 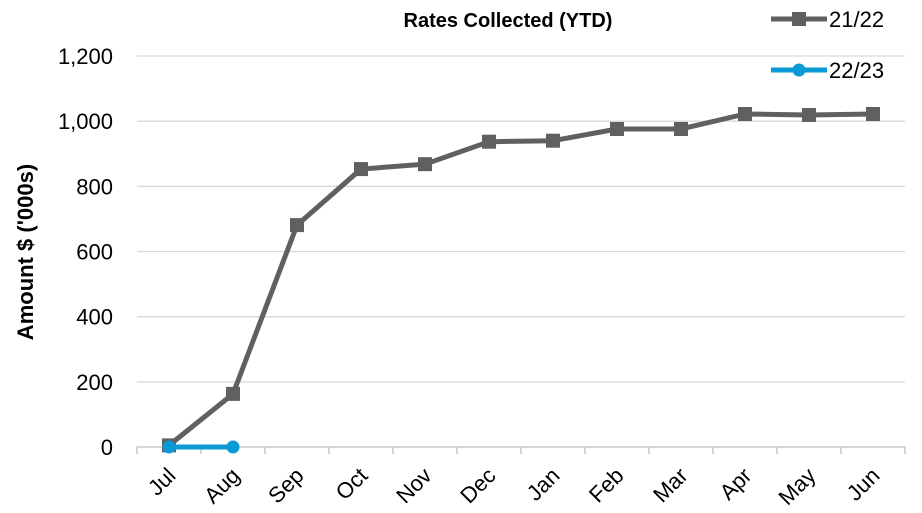 I want to click on x-tick-label-feb: Feb, so click(x=606, y=485).